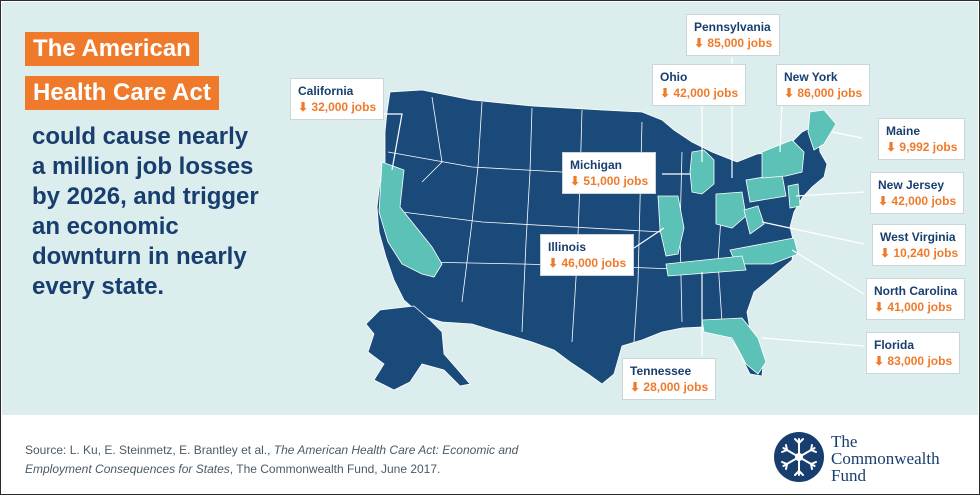  What do you see at coordinates (122, 93) in the screenshot?
I see `title-line-2: Health Care Act` at bounding box center [122, 93].